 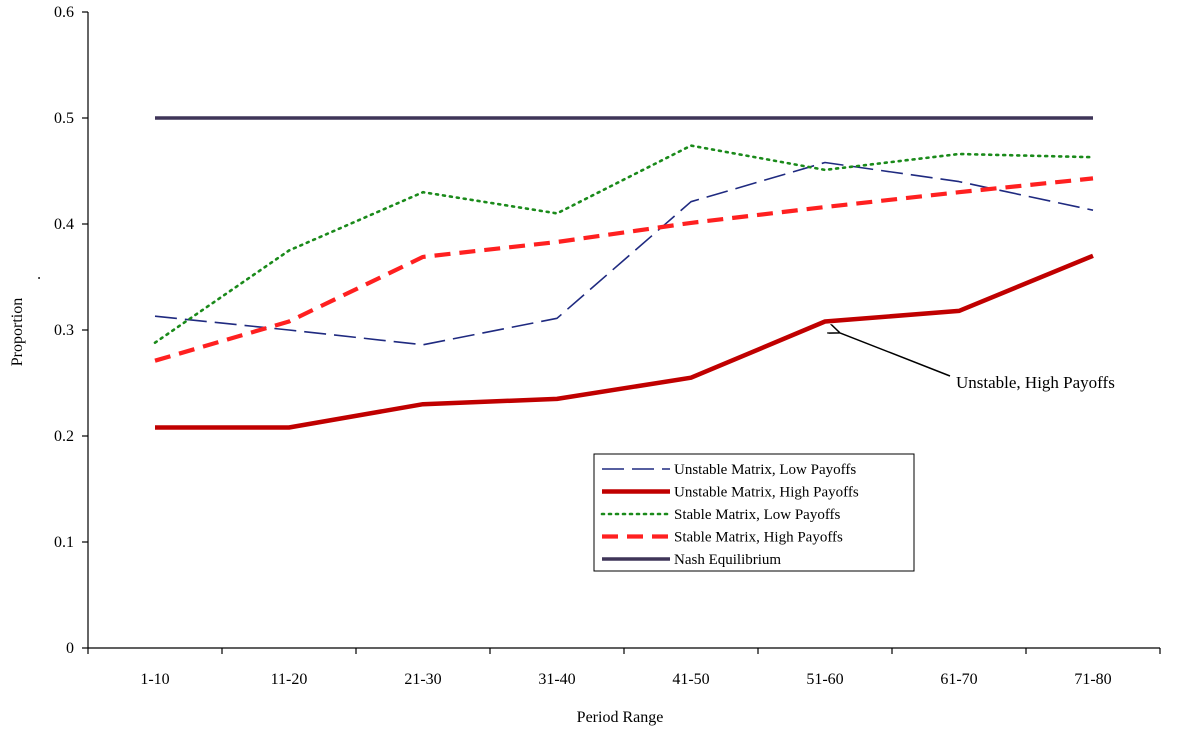 I want to click on x-tick-label: 71-80, so click(x=1092, y=679).